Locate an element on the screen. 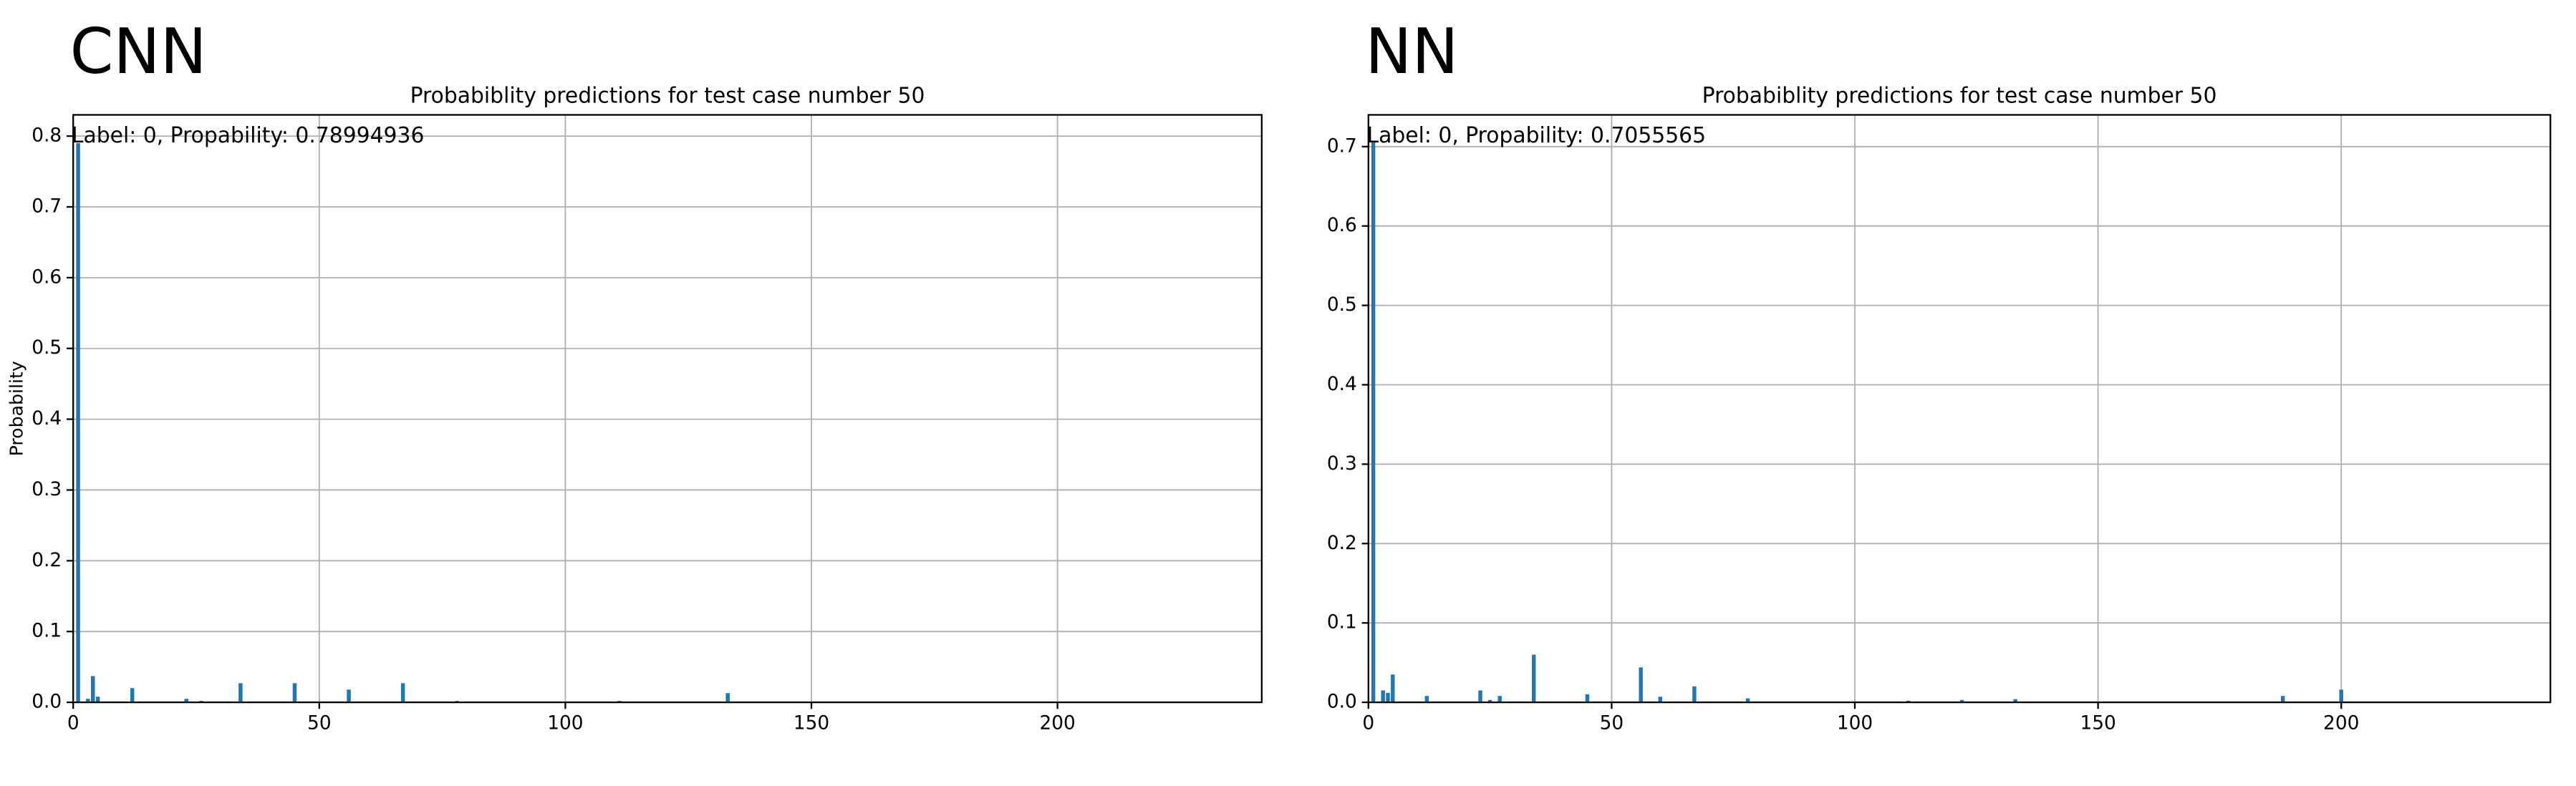 The width and height of the screenshot is (2576, 786). y-axis-label: Probability is located at coordinates (16, 409).